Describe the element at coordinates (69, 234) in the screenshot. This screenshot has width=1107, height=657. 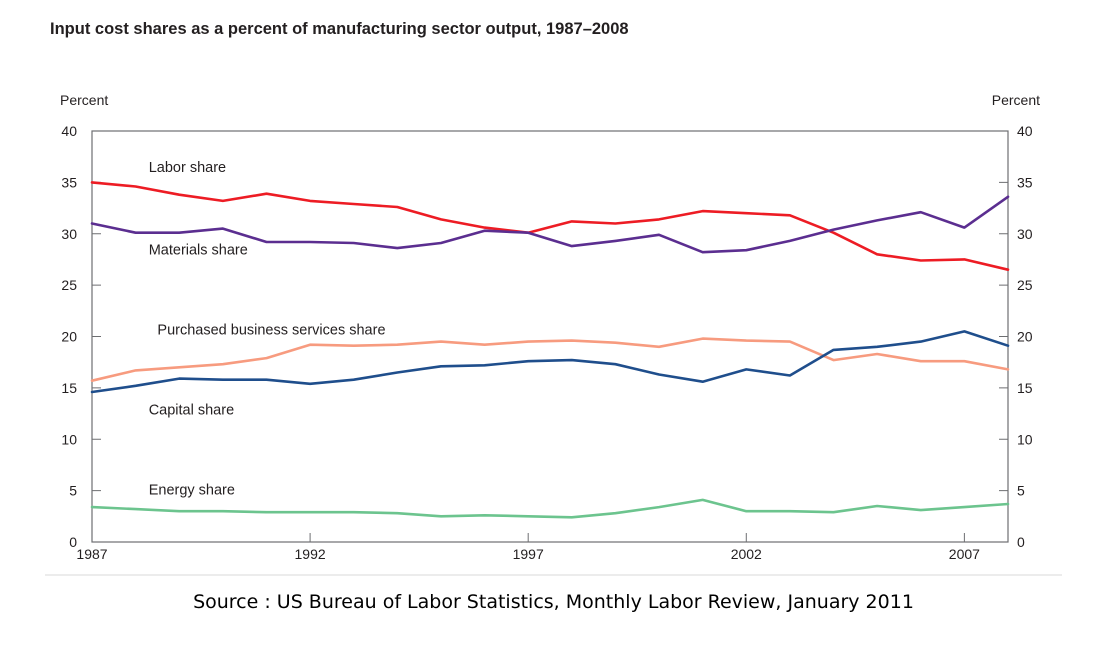
I see `y-tick-label-left: 30` at that location.